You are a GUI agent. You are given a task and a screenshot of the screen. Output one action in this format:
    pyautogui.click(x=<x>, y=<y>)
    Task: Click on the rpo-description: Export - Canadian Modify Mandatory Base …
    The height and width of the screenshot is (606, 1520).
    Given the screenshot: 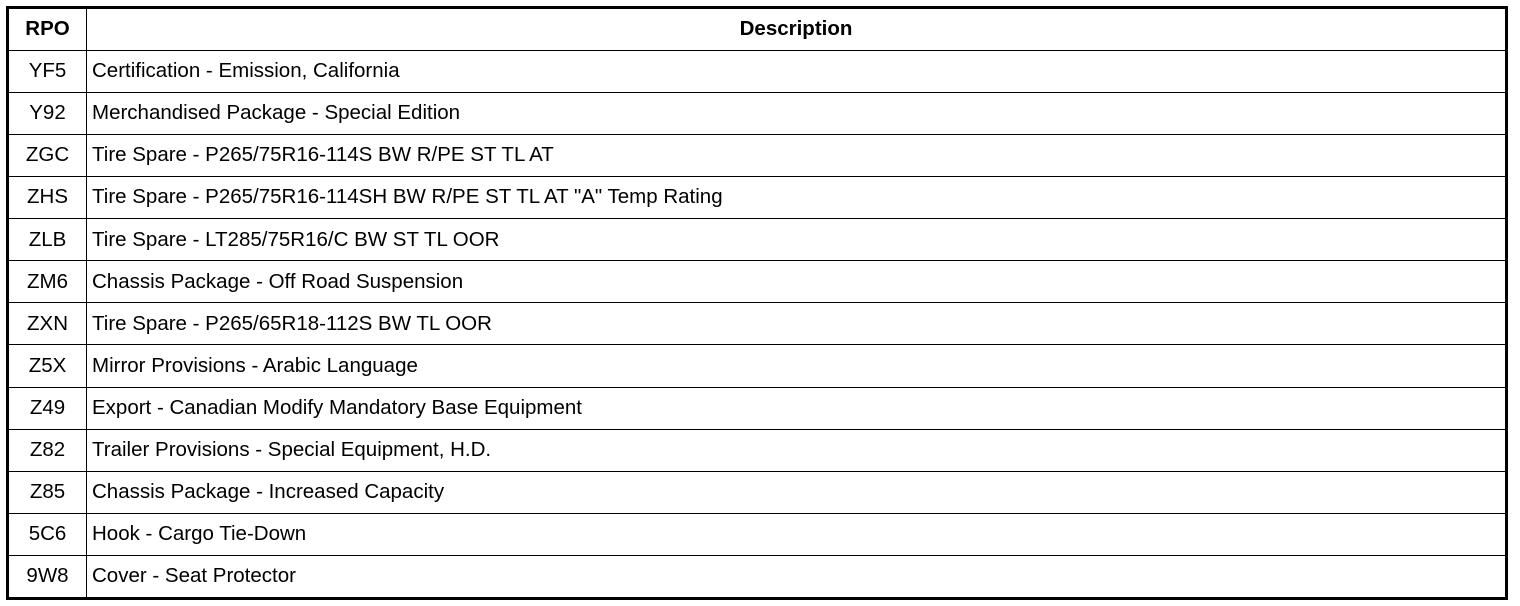 What is the action you would take?
    pyautogui.click(x=796, y=408)
    